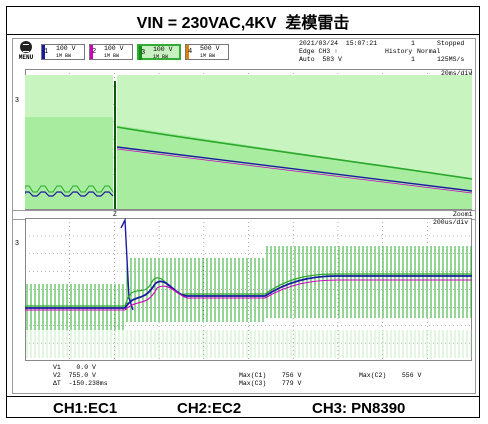  I want to click on max-c3: Max(C3) 779 V, so click(270, 383).